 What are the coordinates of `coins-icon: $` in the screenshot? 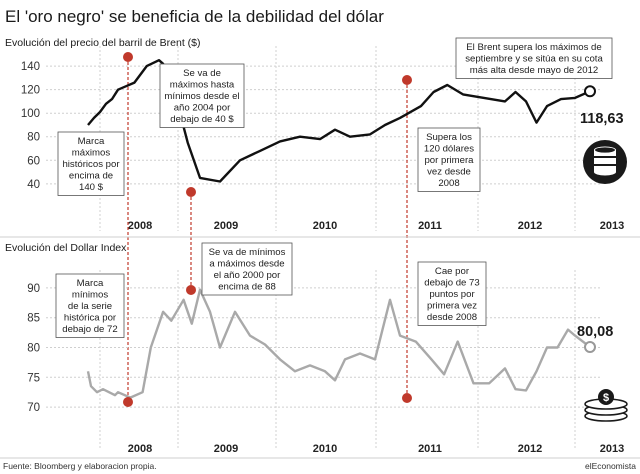 It's located at (606, 405).